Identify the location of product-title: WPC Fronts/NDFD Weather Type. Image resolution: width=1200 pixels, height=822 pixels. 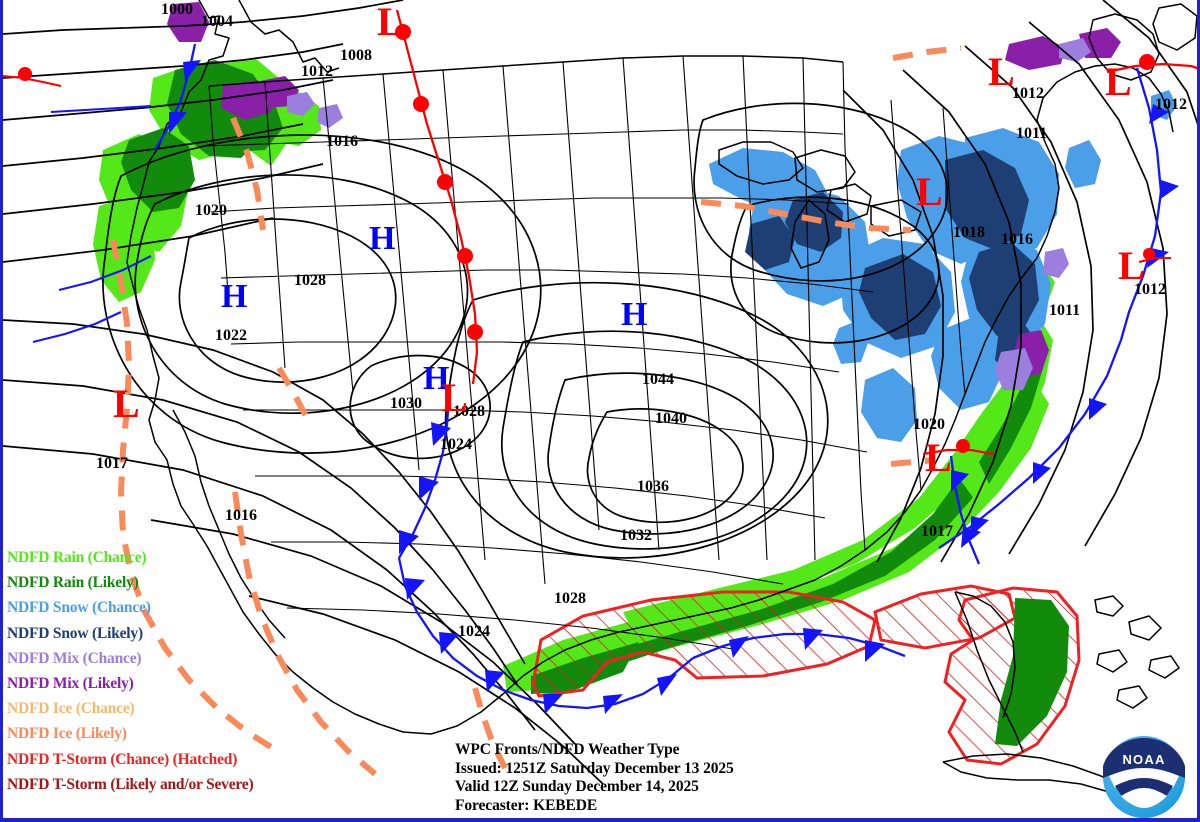
(567, 749).